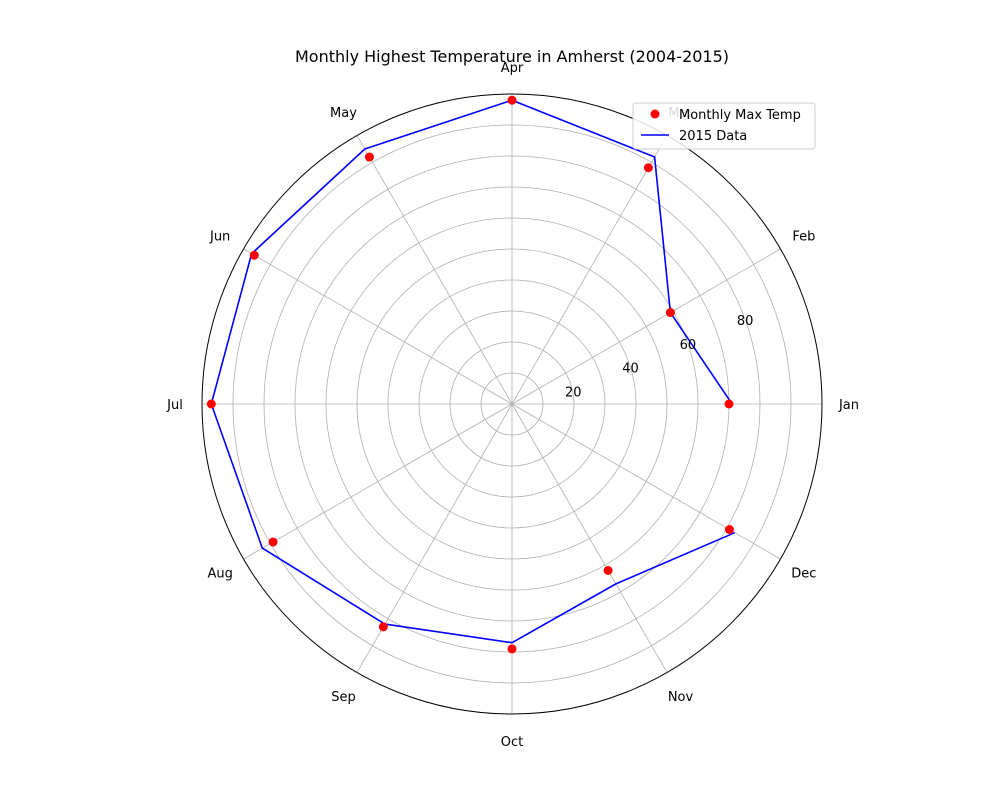  What do you see at coordinates (512, 742) in the screenshot?
I see `category-label-oct: Oct` at bounding box center [512, 742].